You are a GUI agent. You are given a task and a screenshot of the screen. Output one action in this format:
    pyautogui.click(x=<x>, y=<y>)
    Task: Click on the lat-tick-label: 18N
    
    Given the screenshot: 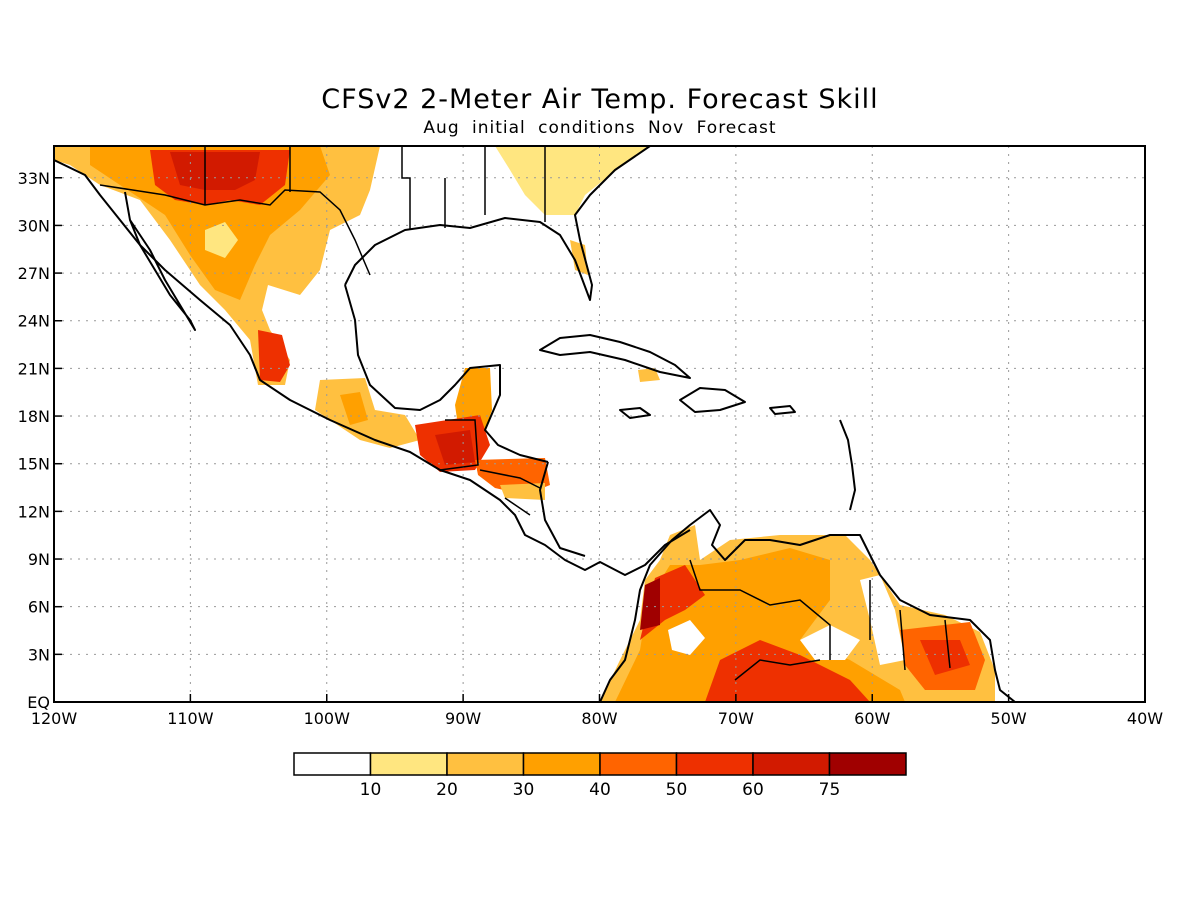 What is the action you would take?
    pyautogui.click(x=34, y=416)
    